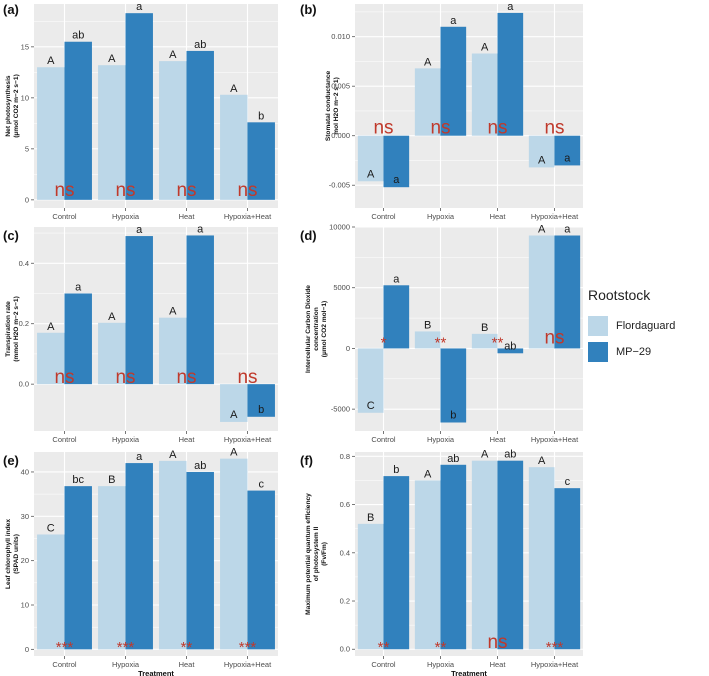 The image size is (709, 676). What do you see at coordinates (25, 471) in the screenshot?
I see `p5-y-tick-label: 40` at bounding box center [25, 471].